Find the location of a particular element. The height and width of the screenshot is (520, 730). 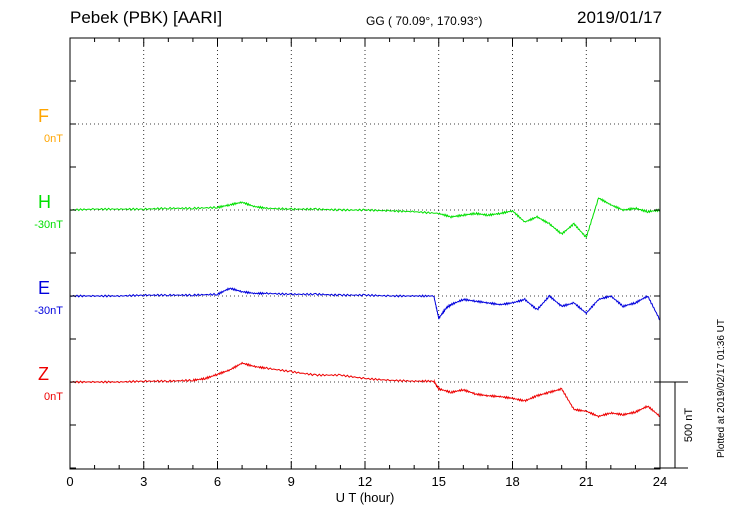

component-label-z: Z is located at coordinates (43, 374).